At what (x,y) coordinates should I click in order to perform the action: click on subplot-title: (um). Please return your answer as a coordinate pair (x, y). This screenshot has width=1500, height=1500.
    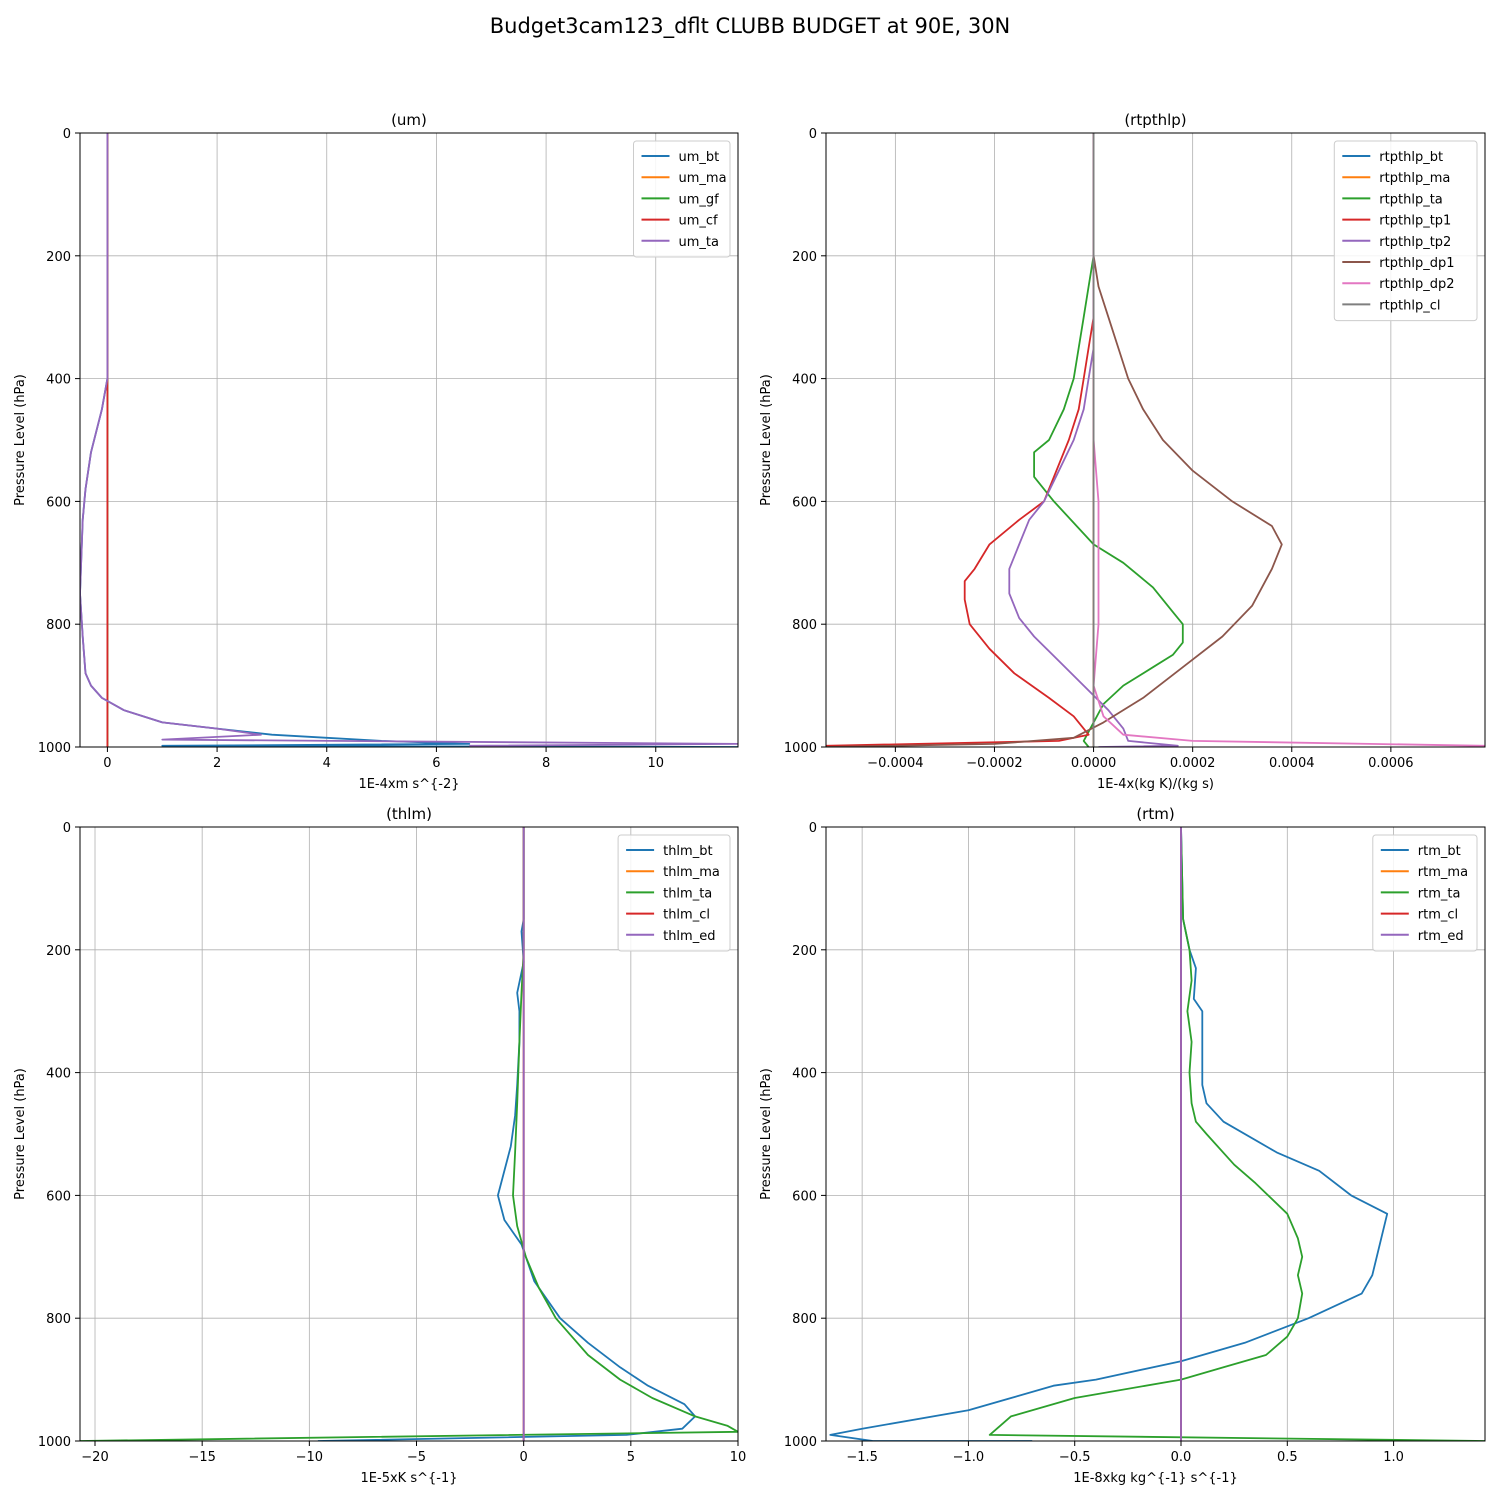
    Looking at the image, I should click on (409, 120).